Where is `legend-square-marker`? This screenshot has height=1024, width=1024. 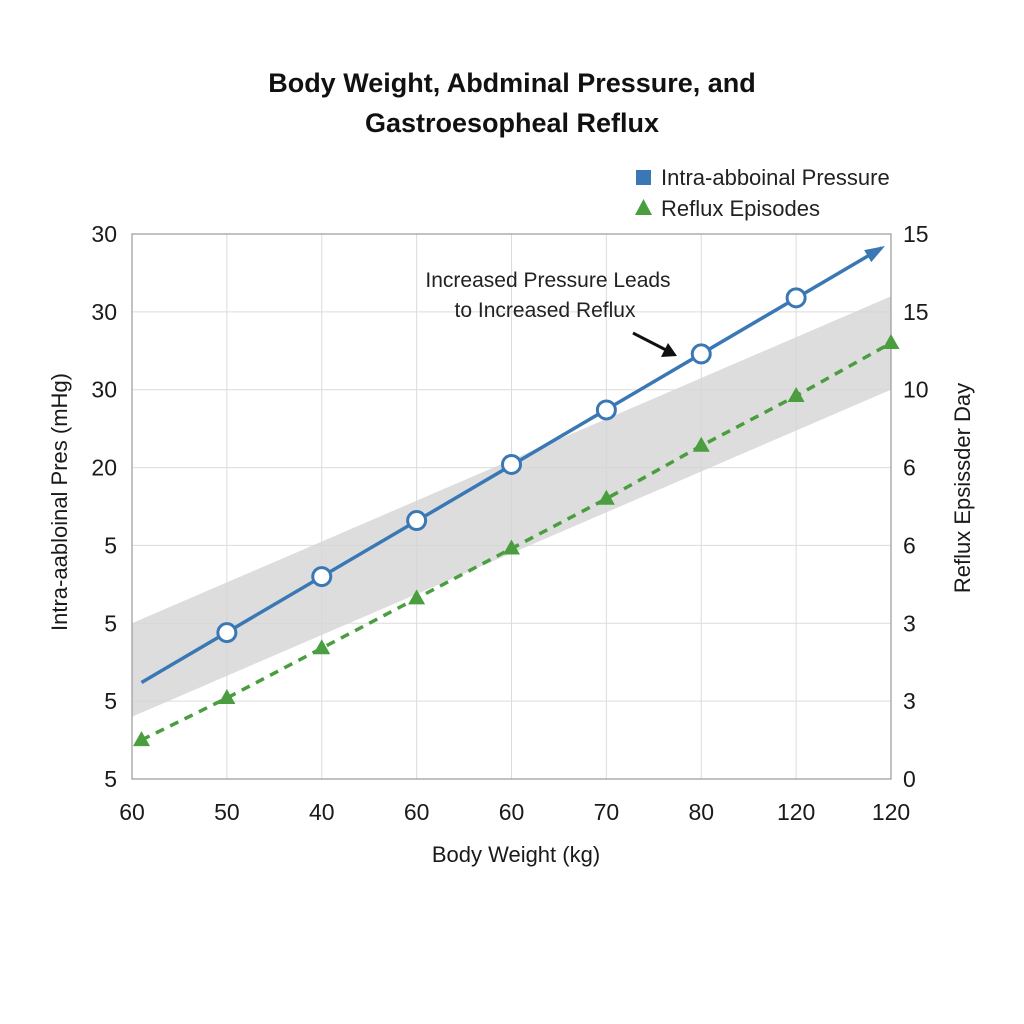 legend-square-marker is located at coordinates (643, 177).